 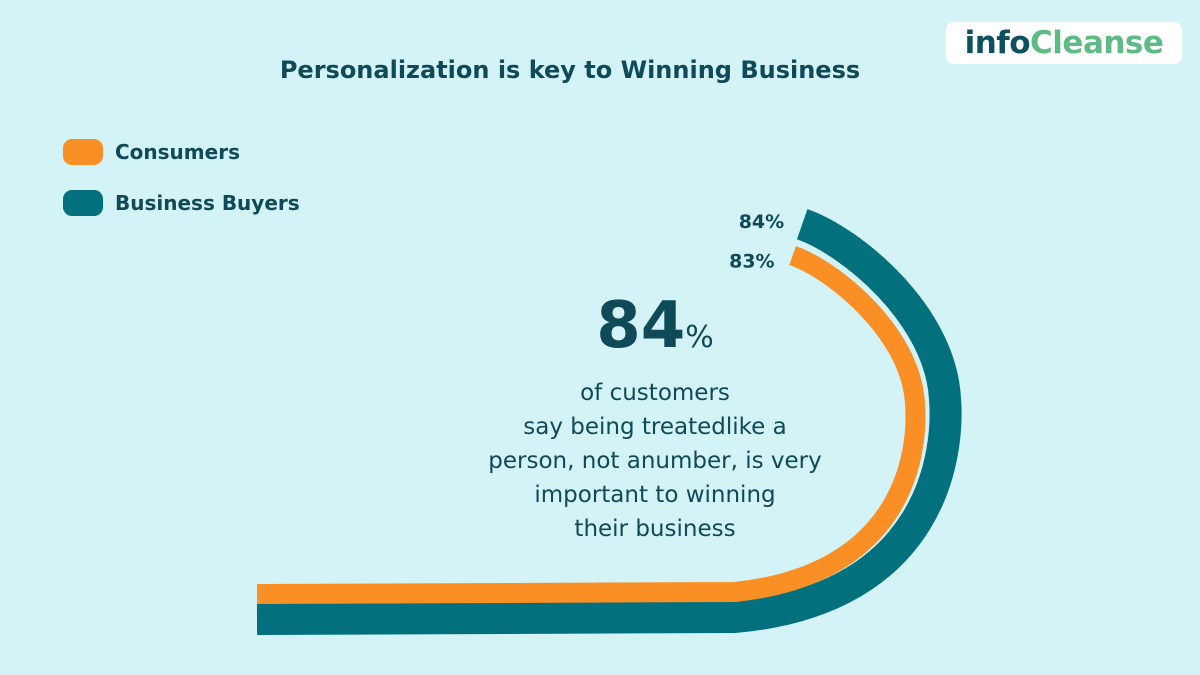 What do you see at coordinates (83, 203) in the screenshot?
I see `legend-swatch-business-buyers` at bounding box center [83, 203].